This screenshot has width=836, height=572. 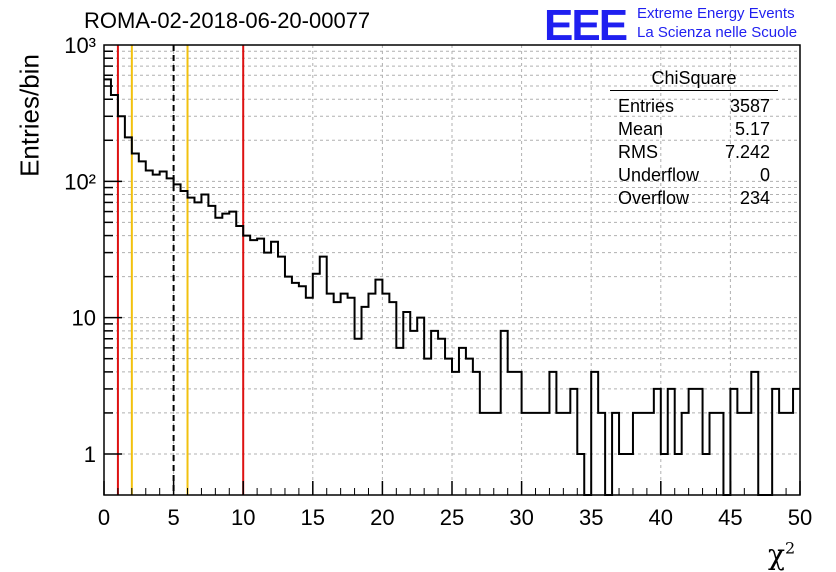 I want to click on x-tick-label: 50, so click(x=800, y=517).